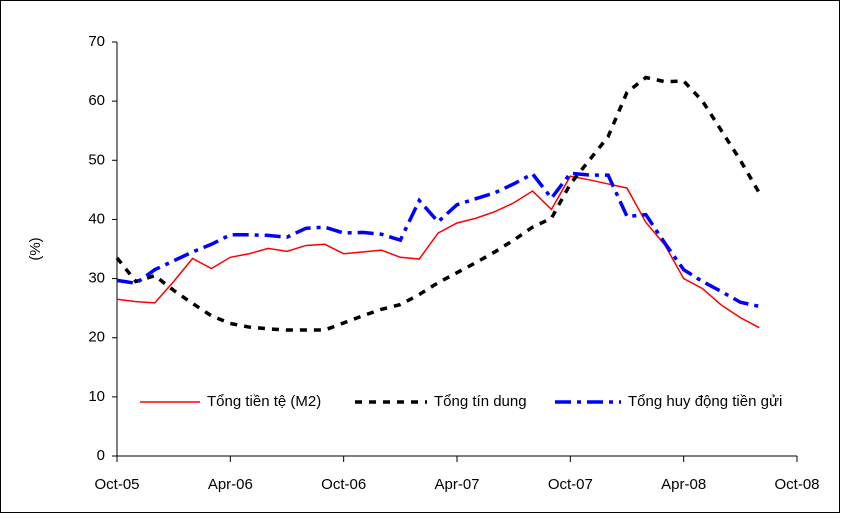  I want to click on x-tick-label: Apr-07, so click(456, 484).